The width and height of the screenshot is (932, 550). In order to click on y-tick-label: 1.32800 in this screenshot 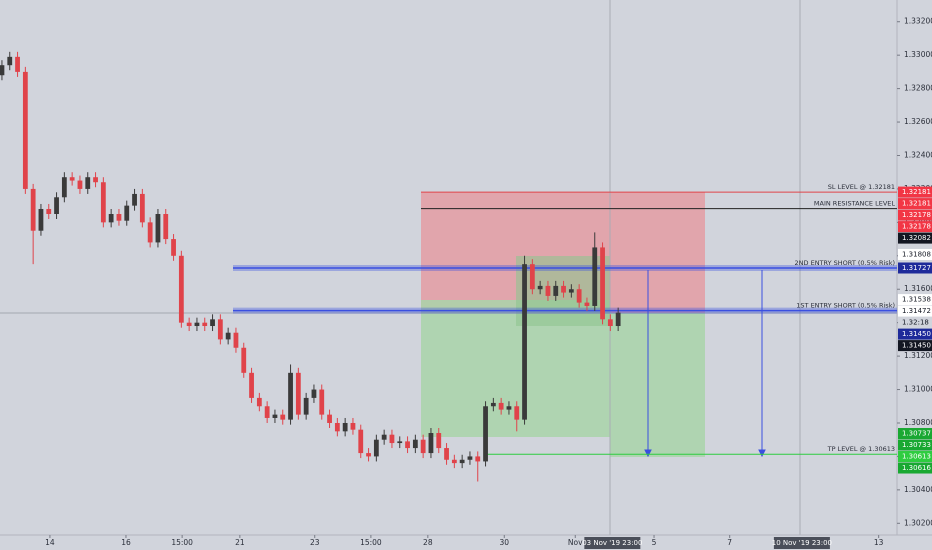, I will do `click(918, 88)`.